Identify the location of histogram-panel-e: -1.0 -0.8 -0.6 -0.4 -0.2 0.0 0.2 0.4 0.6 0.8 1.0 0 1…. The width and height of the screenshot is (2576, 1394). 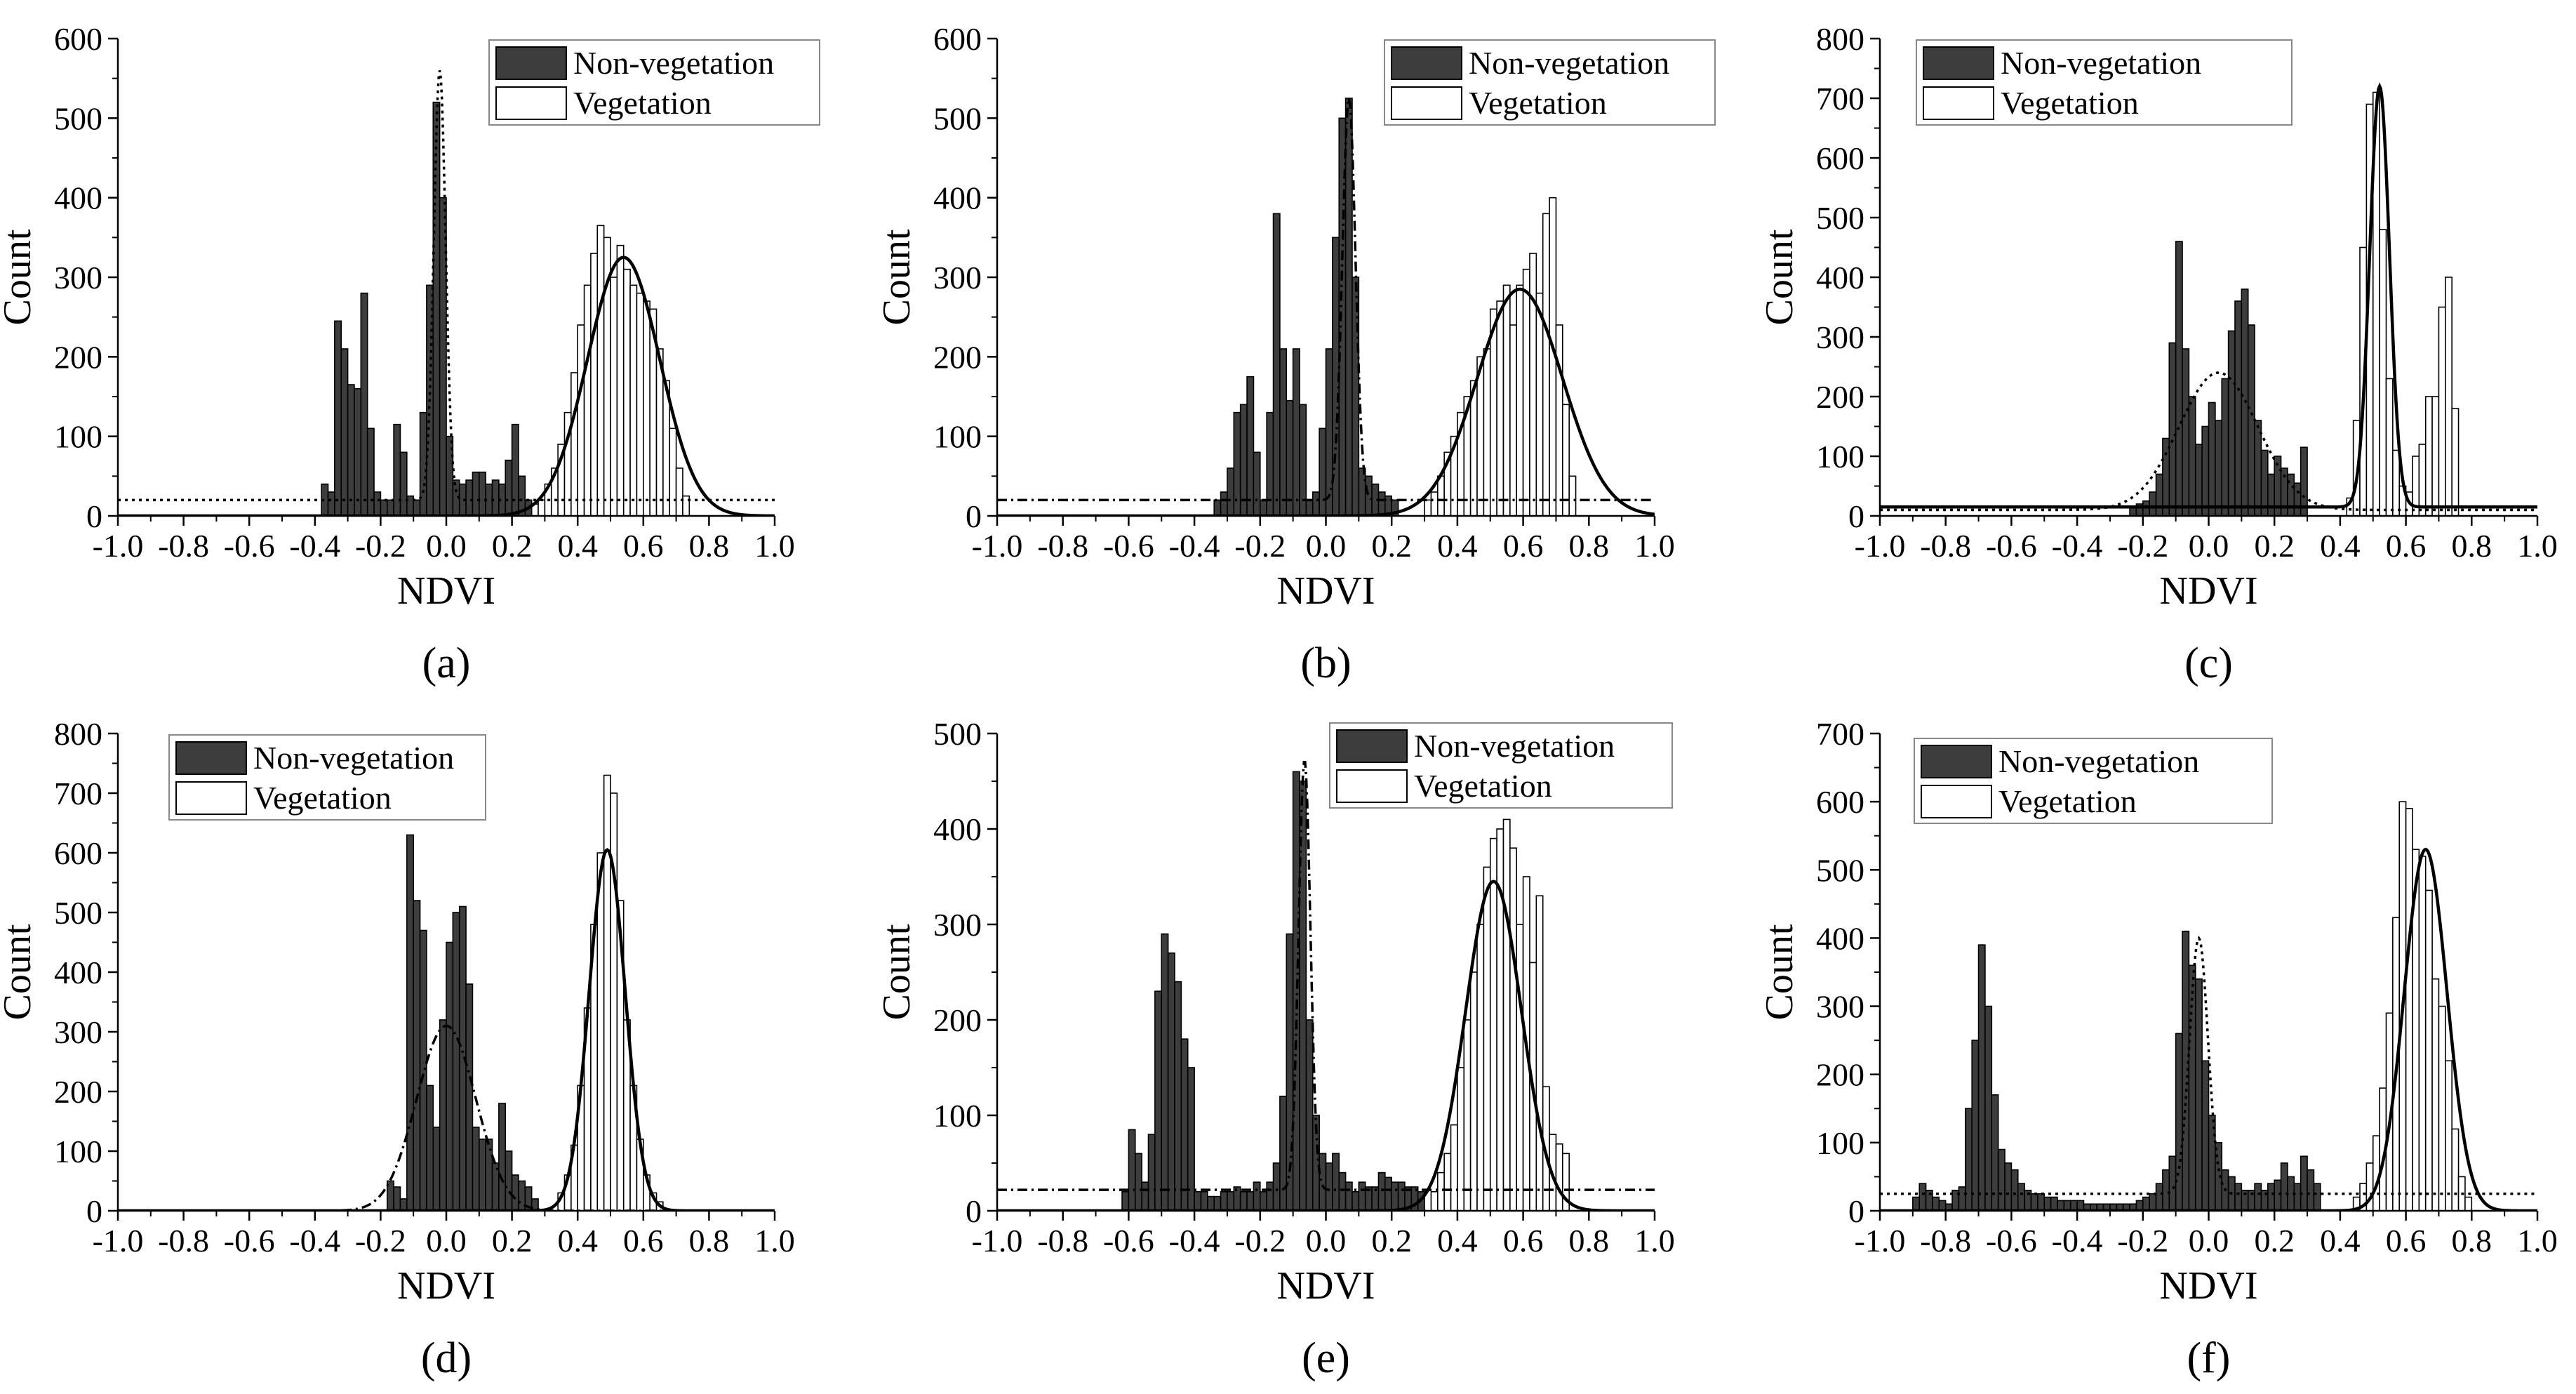
(1275, 1049).